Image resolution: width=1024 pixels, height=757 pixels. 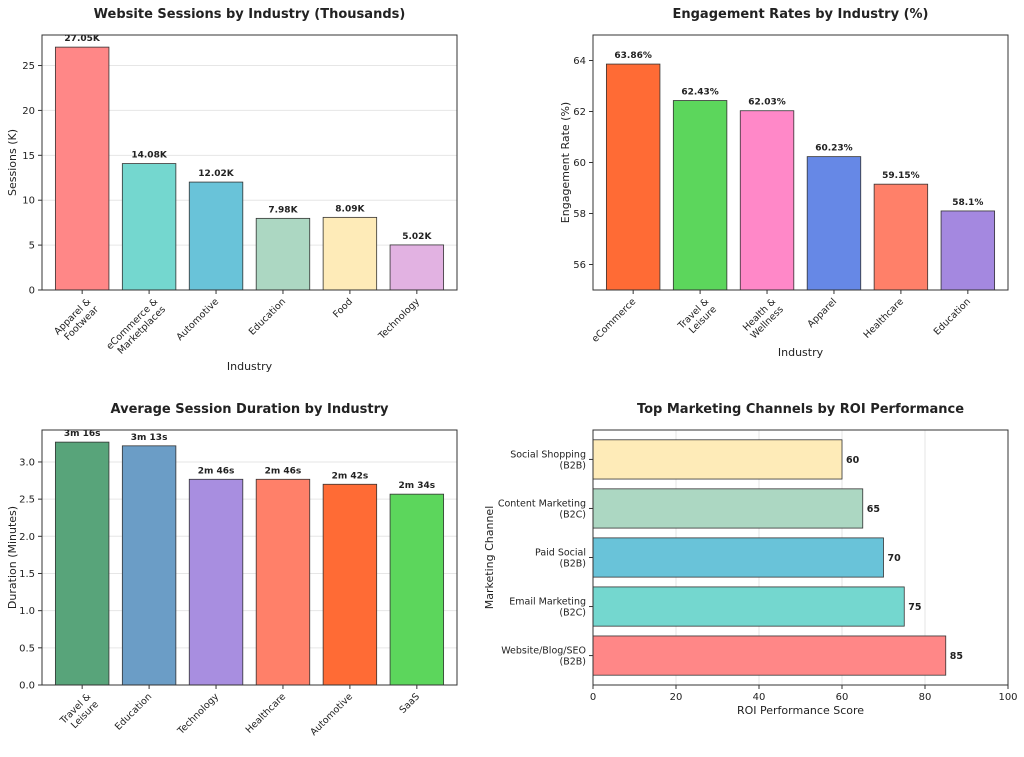 What do you see at coordinates (853, 460) in the screenshot?
I see `data-label: 60` at bounding box center [853, 460].